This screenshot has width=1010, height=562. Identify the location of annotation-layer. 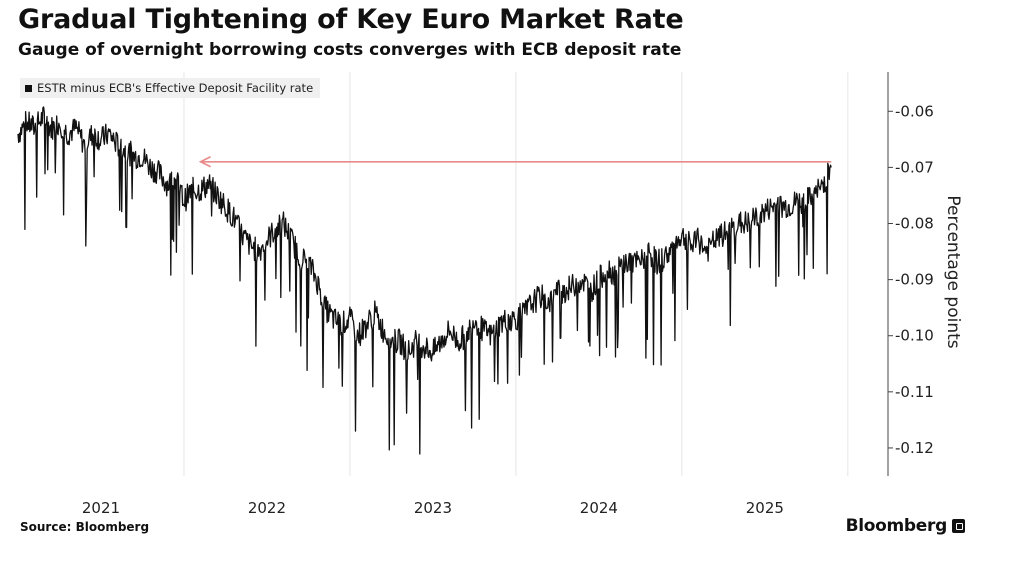
(515, 162).